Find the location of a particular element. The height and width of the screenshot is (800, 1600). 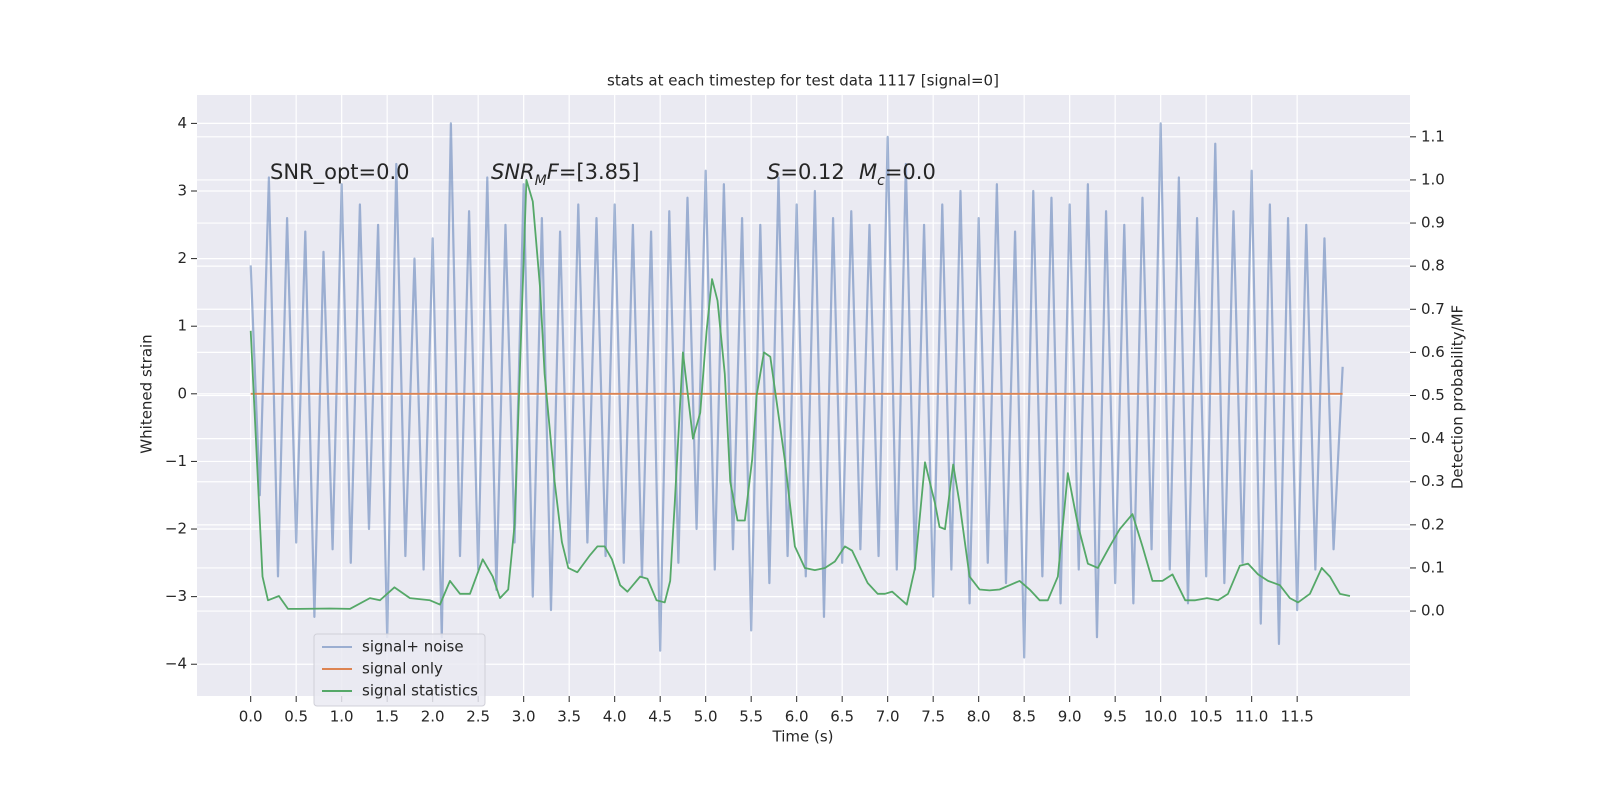

annotation-part: SNR_opt=0.0 is located at coordinates (340, 172).